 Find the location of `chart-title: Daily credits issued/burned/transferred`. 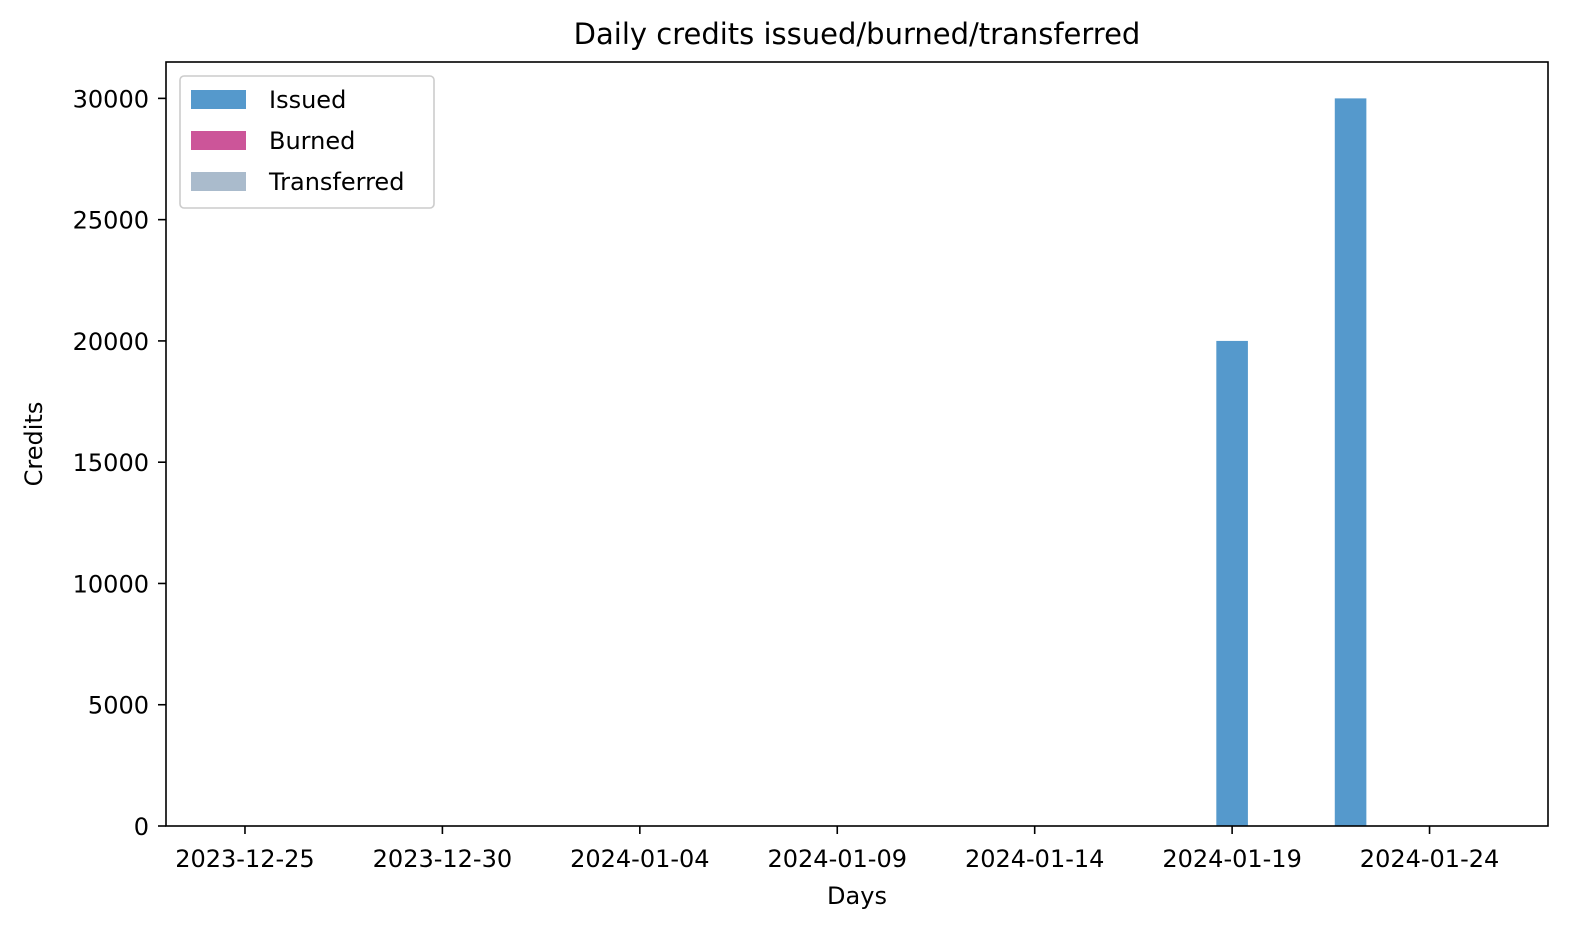

chart-title: Daily credits issued/burned/transferred is located at coordinates (857, 34).